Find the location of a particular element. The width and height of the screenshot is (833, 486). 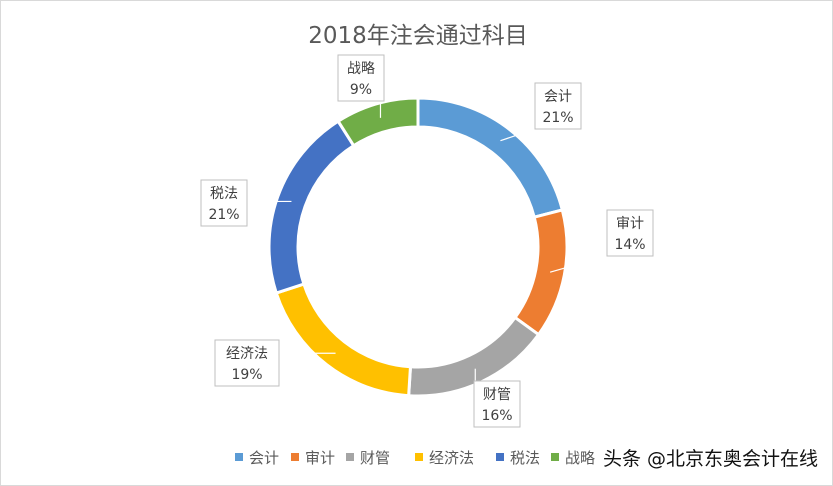

donut-slice-经济法 is located at coordinates (343, 340).